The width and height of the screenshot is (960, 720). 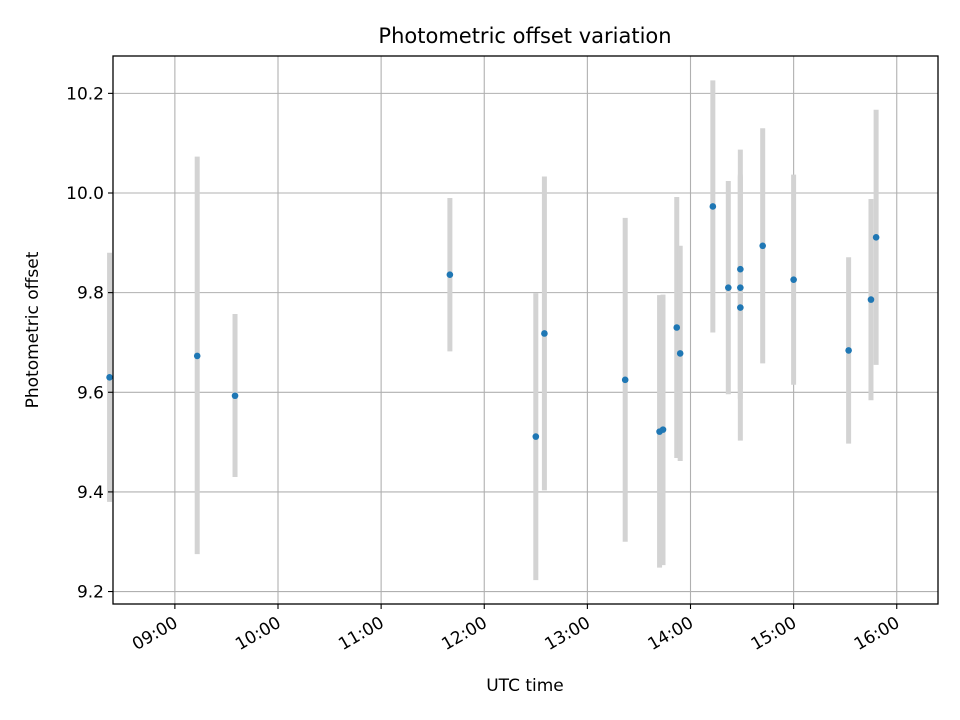 What do you see at coordinates (525, 686) in the screenshot?
I see `x-axis-label: UTC time` at bounding box center [525, 686].